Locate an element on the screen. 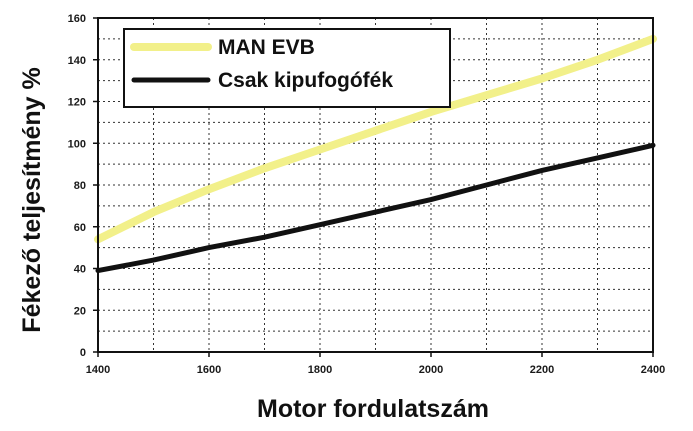 This screenshot has width=693, height=431. y-tick-label: 160 is located at coordinates (77, 19).